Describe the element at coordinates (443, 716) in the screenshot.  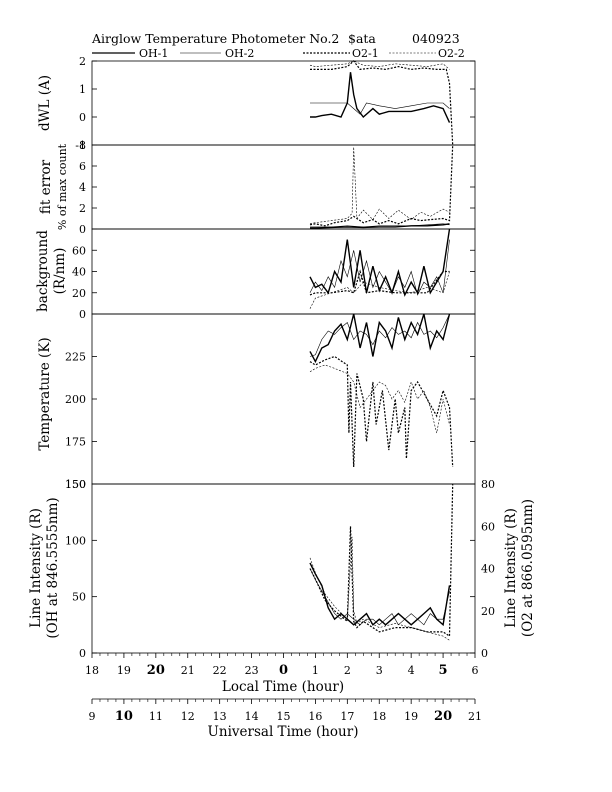
I see `xtick-ut-label: 20` at that location.